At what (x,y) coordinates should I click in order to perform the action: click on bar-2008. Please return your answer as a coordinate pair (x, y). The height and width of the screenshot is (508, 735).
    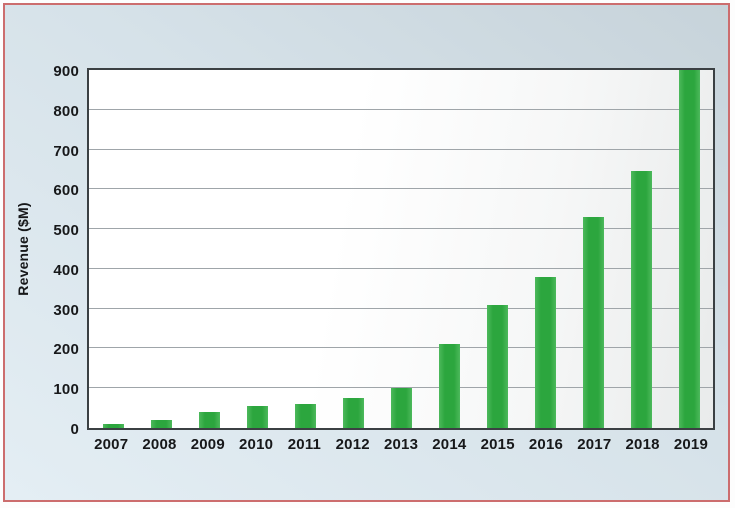
    Looking at the image, I should click on (161, 424).